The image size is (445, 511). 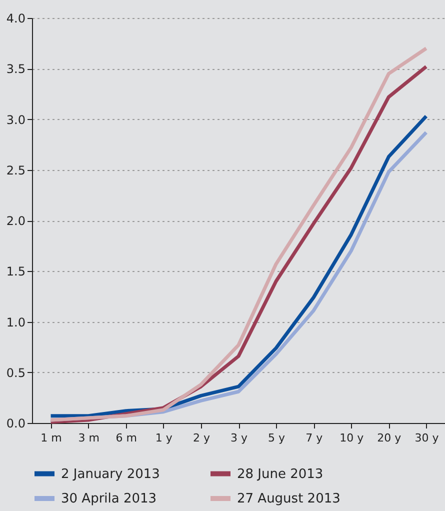 I want to click on y-tick-label: 0.5, so click(x=16, y=373).